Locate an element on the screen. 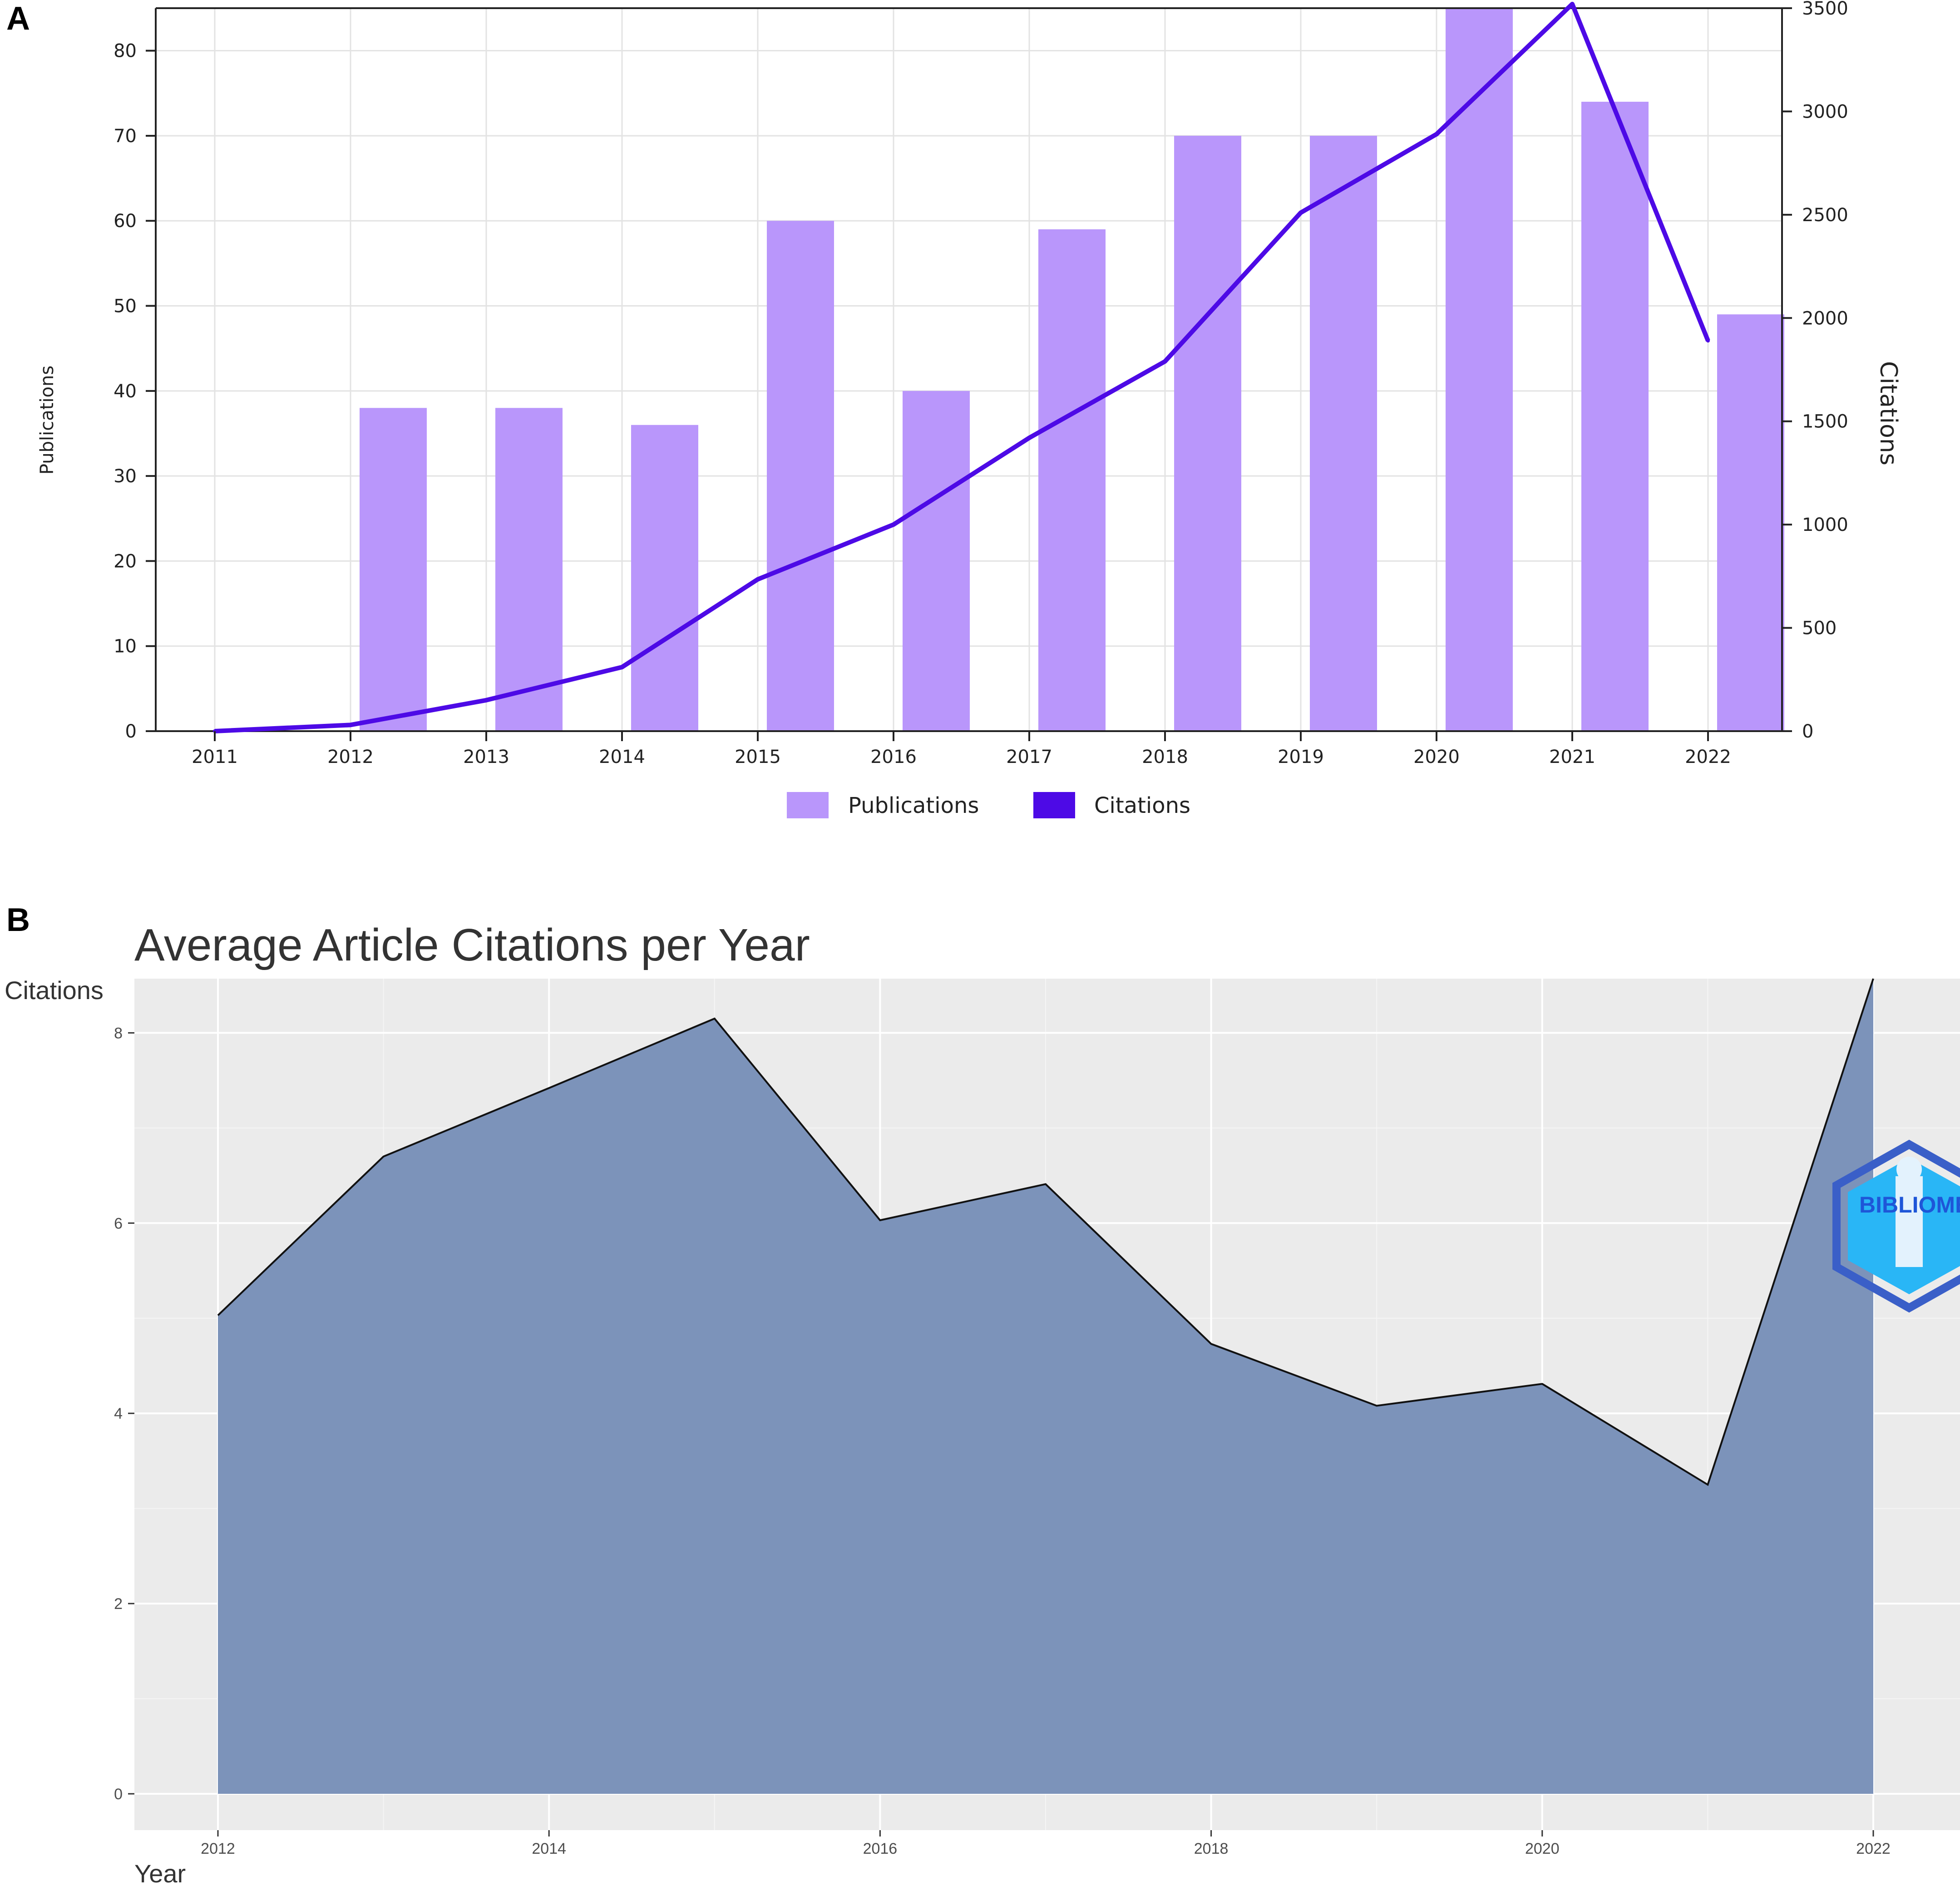 The image size is (1960, 1886). y2-tick-label: 3500 is located at coordinates (1825, 9).